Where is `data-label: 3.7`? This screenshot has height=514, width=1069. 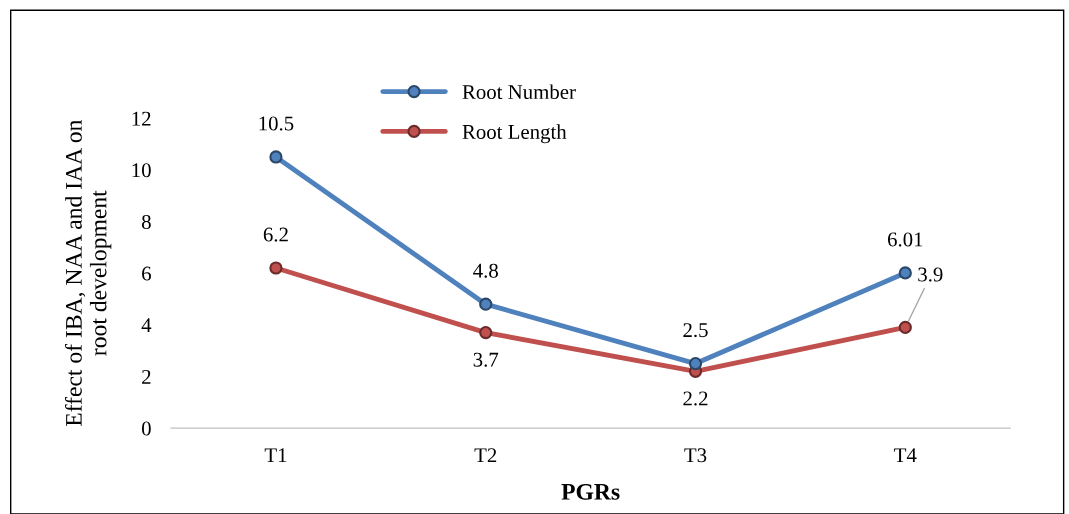 data-label: 3.7 is located at coordinates (486, 359).